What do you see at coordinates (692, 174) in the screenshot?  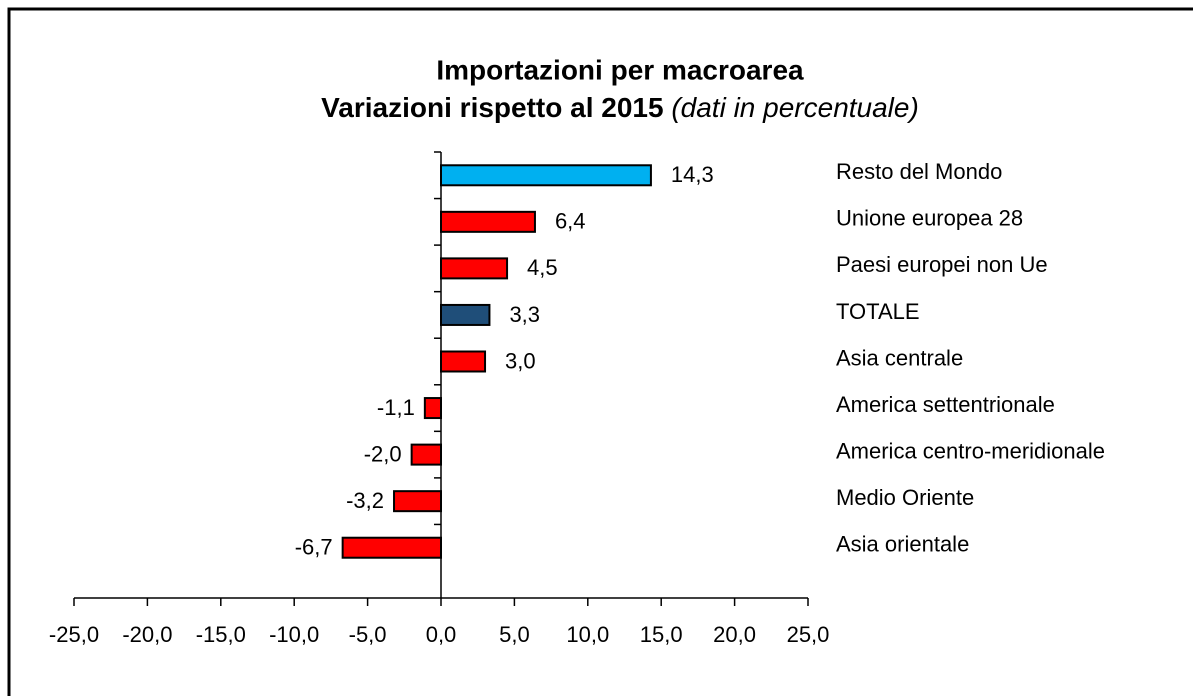 I see `value-label: 14,3` at bounding box center [692, 174].